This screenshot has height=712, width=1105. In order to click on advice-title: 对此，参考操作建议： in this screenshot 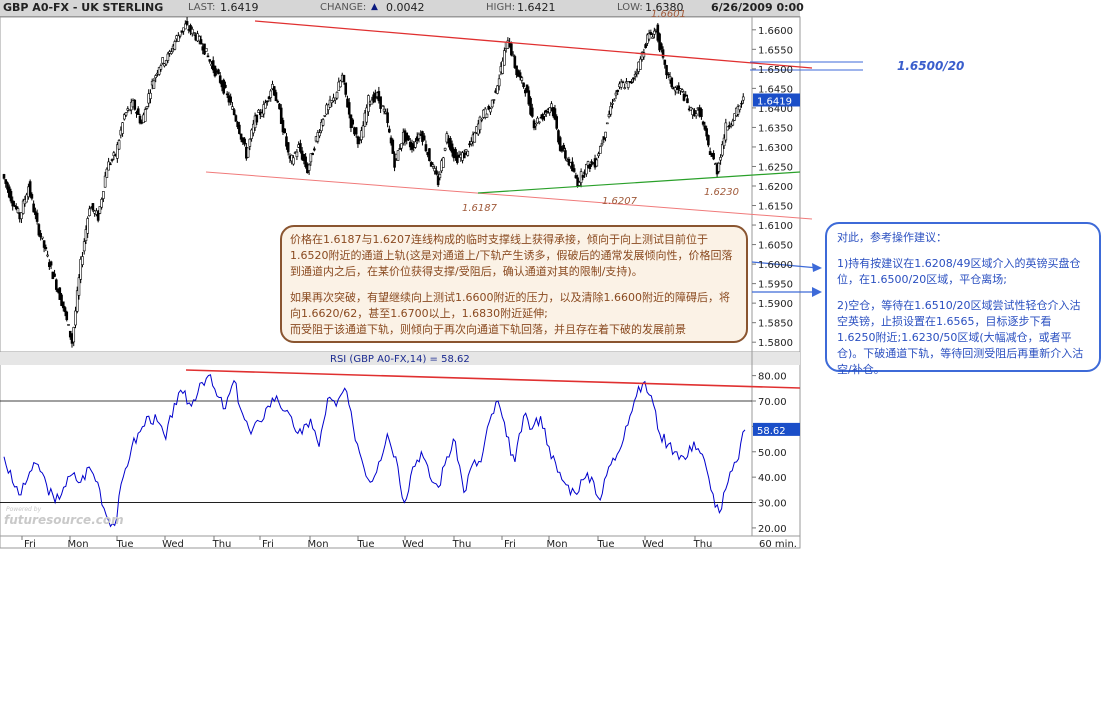, I will do `click(892, 237)`.